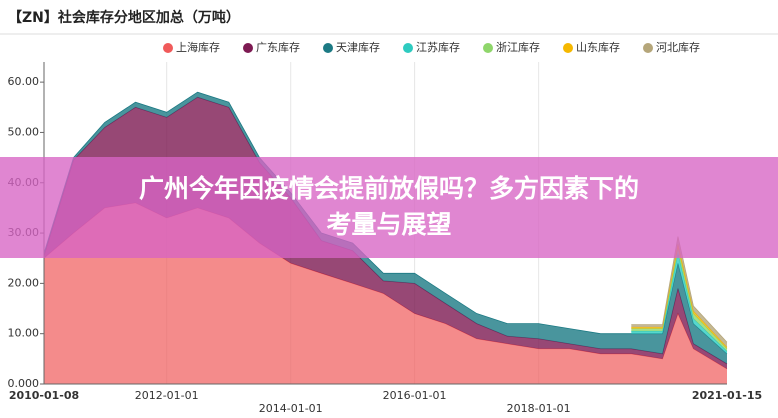 The height and width of the screenshot is (418, 778). Describe the element at coordinates (198, 47) in the screenshot. I see `legend-label: 上海库存` at that location.